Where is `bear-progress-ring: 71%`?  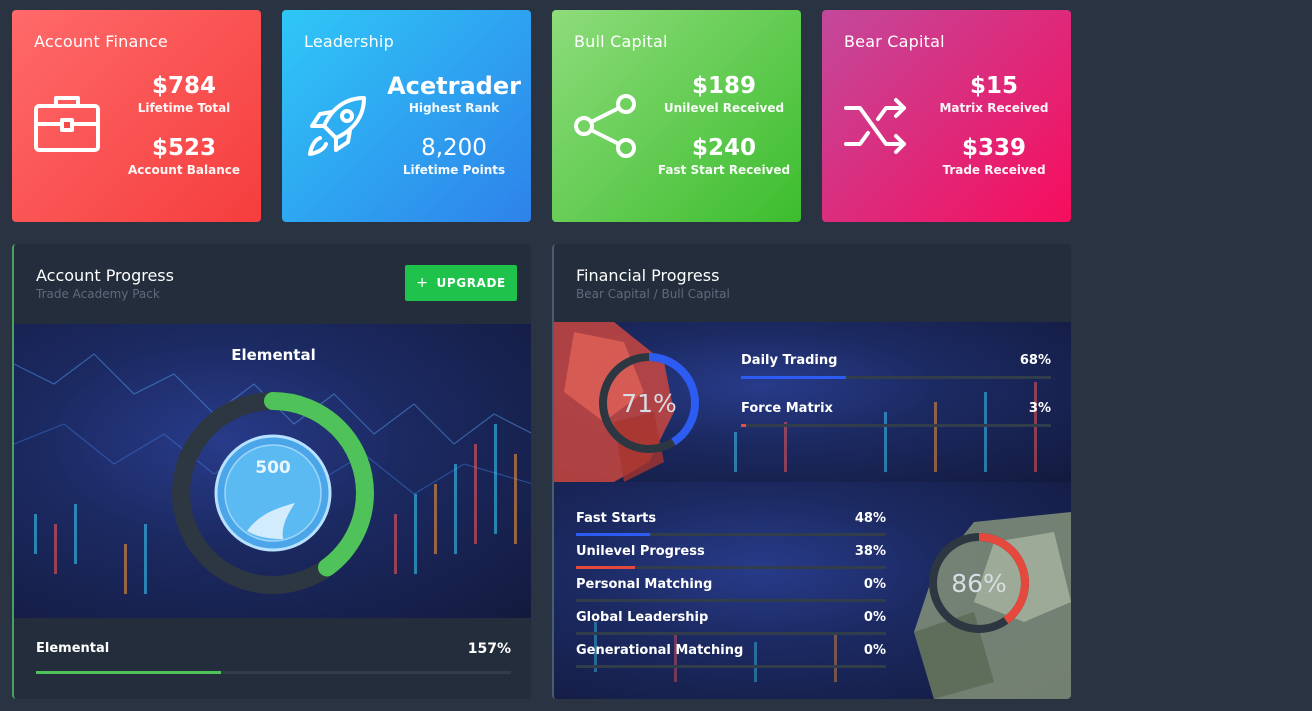
bear-progress-ring: 71% is located at coordinates (649, 403).